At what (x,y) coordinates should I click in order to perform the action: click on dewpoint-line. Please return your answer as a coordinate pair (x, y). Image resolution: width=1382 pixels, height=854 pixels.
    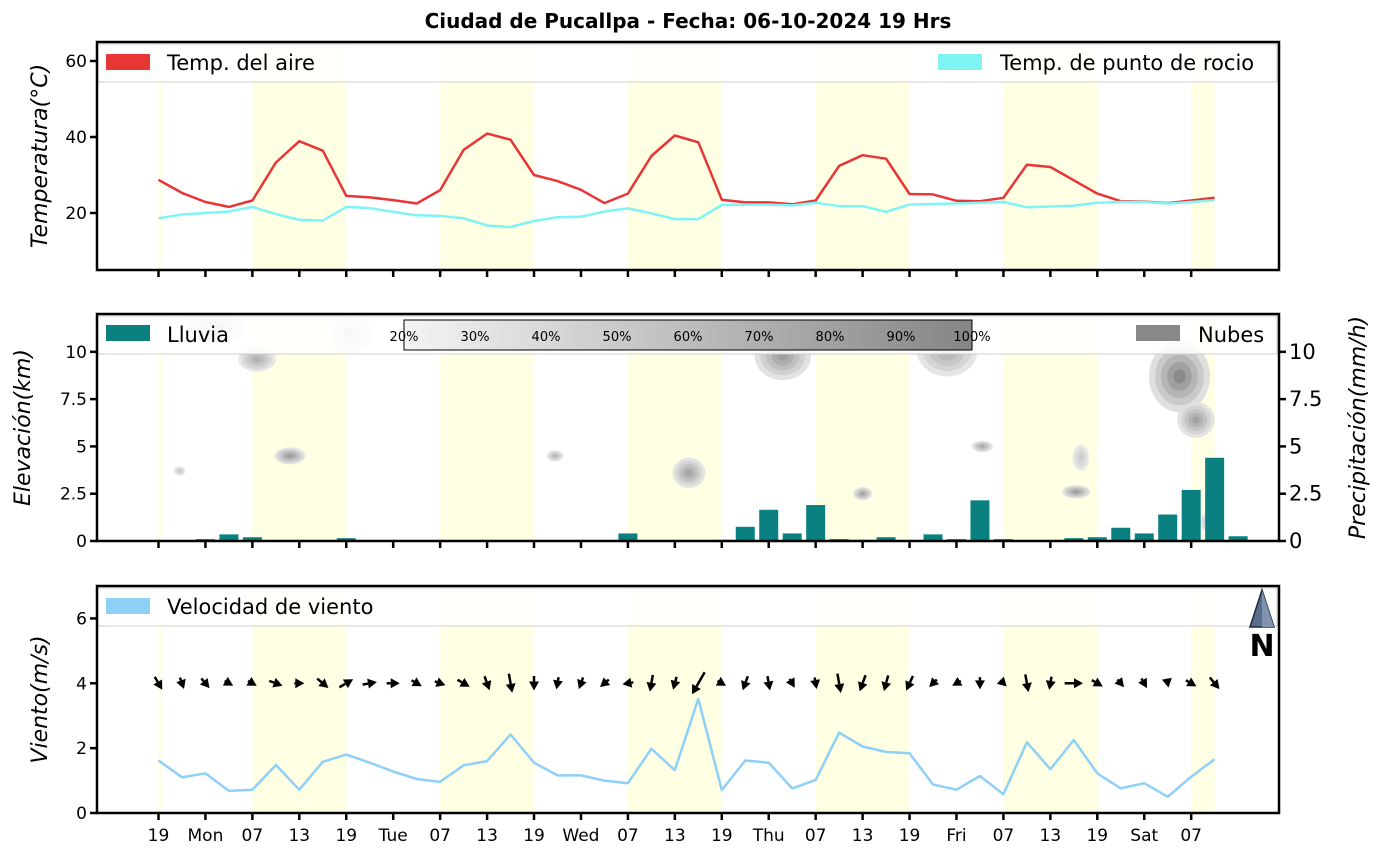
    Looking at the image, I should click on (686, 213).